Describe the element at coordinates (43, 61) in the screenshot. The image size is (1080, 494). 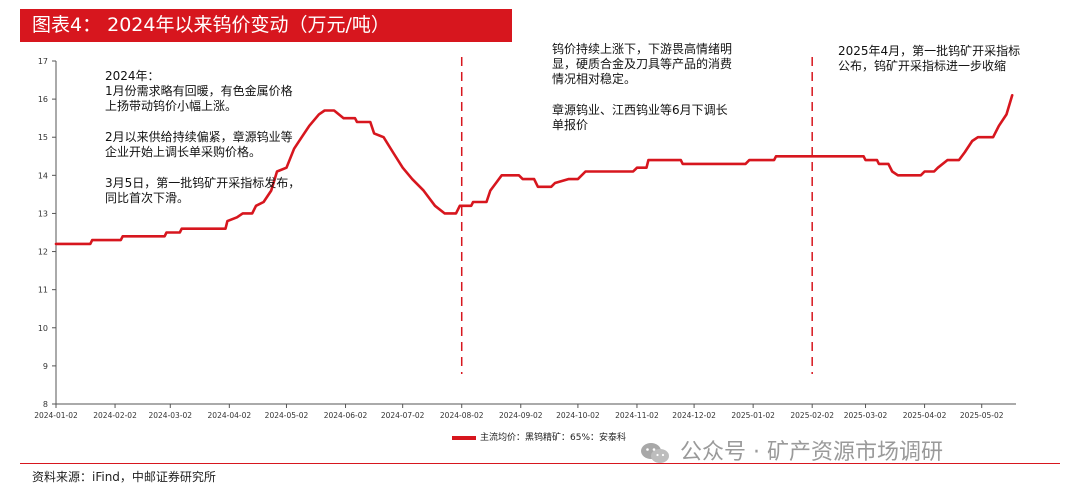
I see `y-tick-label: 17` at that location.